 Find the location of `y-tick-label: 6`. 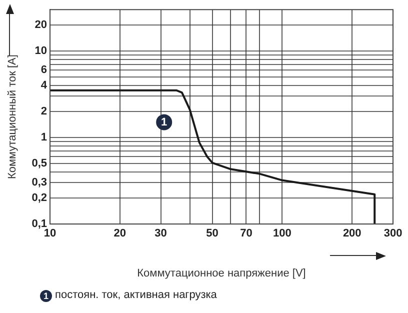

y-tick-label: 6 is located at coordinates (43, 70).